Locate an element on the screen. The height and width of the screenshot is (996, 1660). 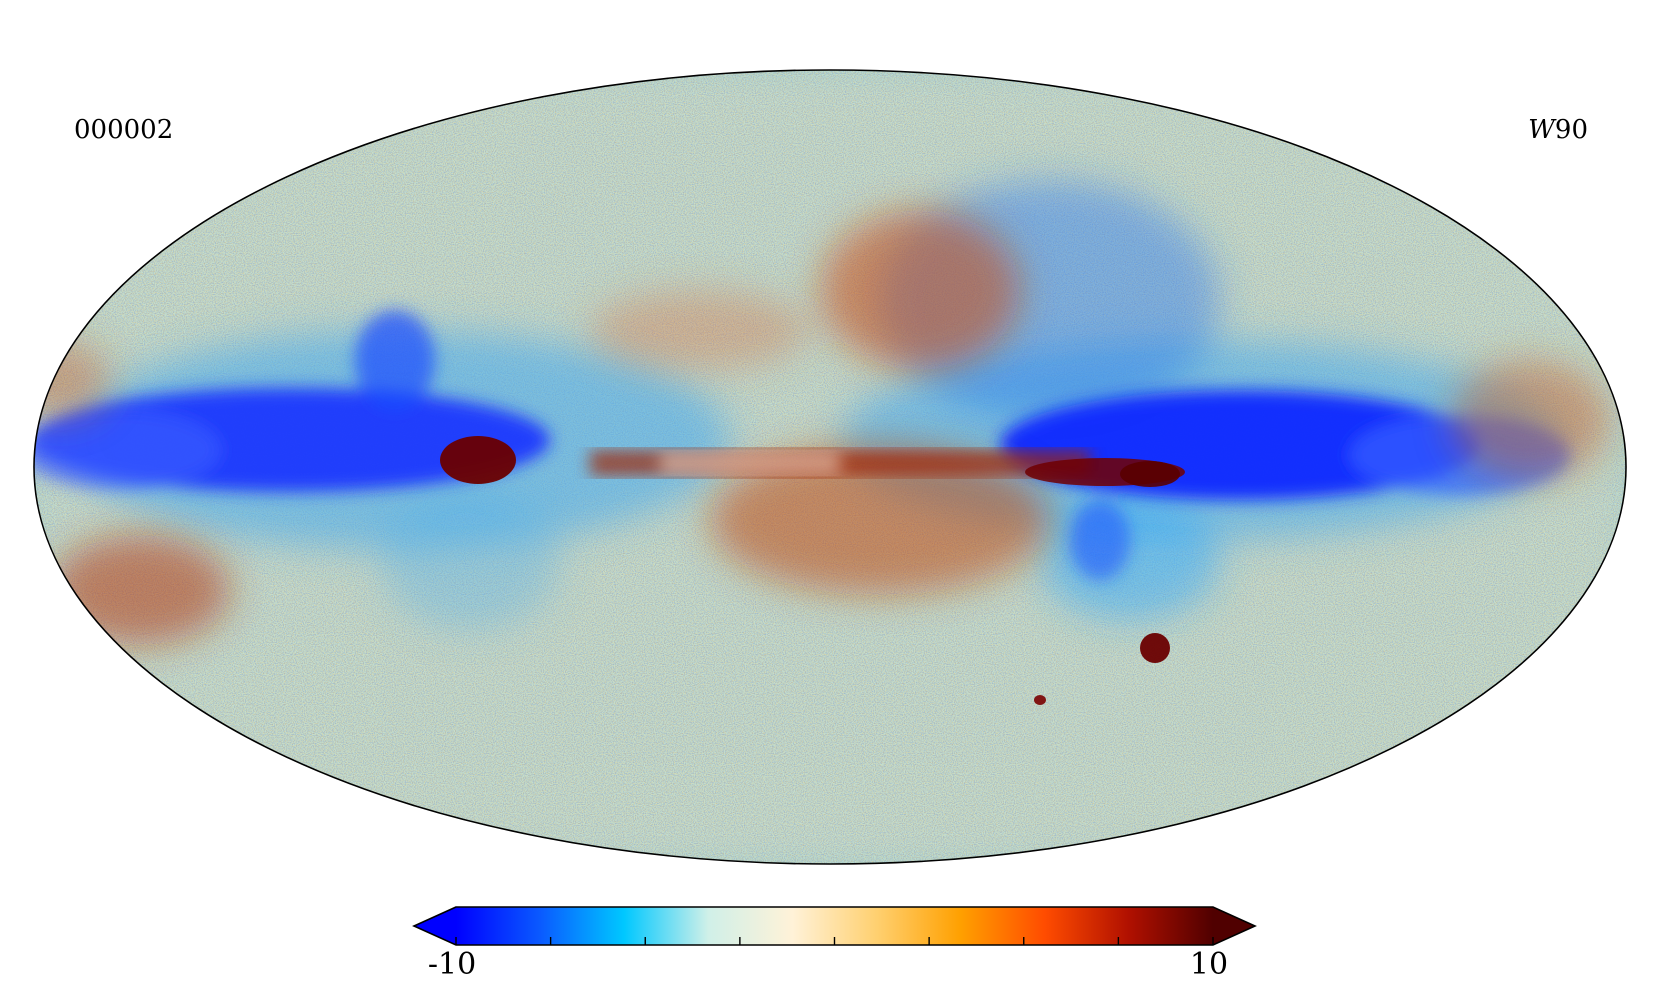
map-id-label: 000002 is located at coordinates (124, 130).